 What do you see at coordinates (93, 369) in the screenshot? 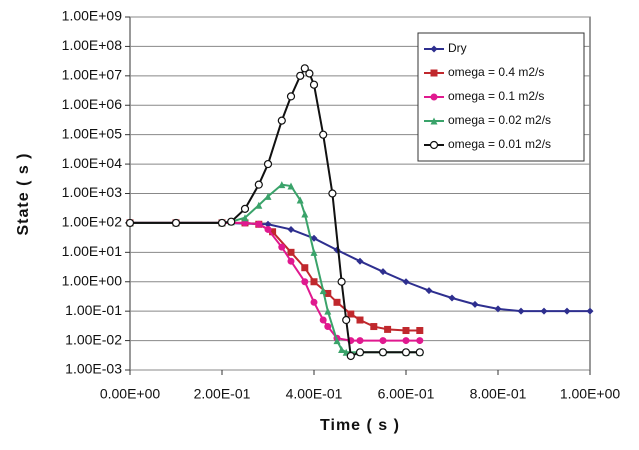
I see `y-tick-label: 1.00E-03` at bounding box center [93, 369].